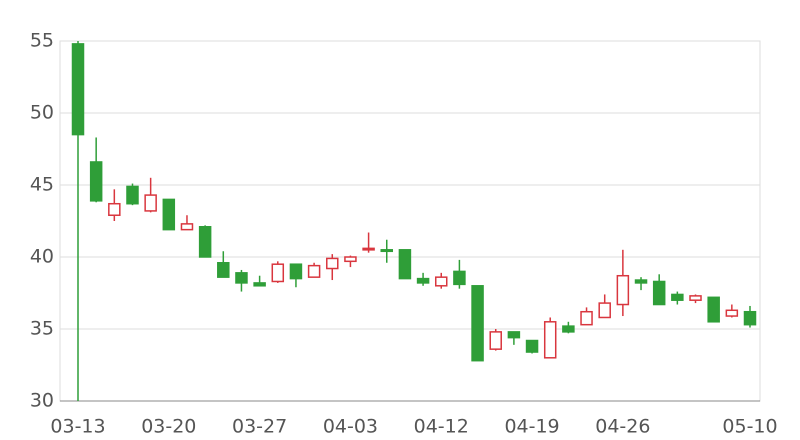  I want to click on x-tick-label: 03-20, so click(168, 427).